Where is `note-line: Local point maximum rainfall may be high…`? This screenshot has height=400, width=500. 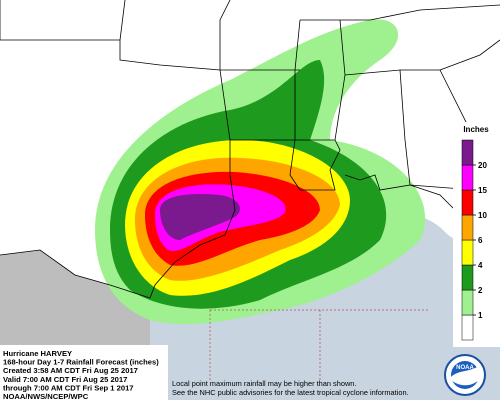 note-line: Local point maximum rainfall may be high… is located at coordinates (264, 383).